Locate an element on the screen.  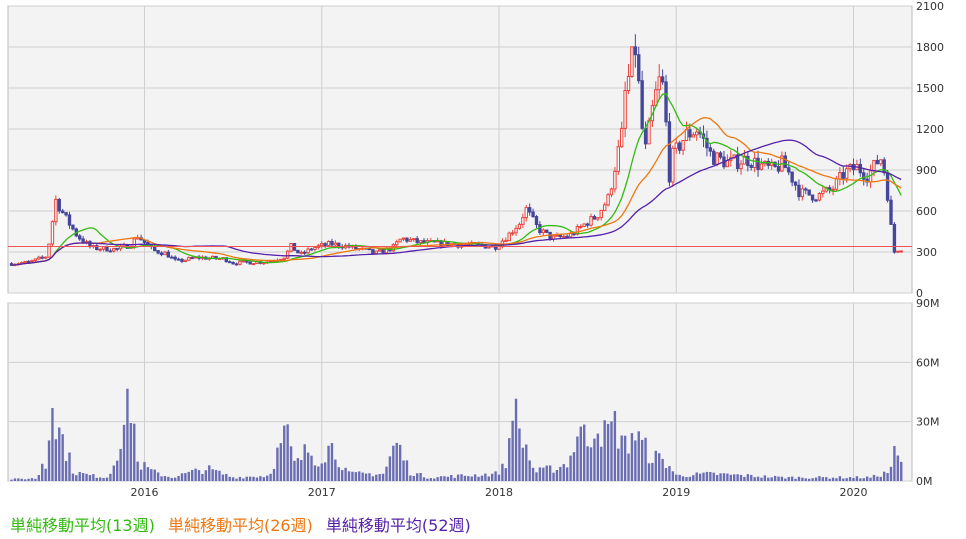
price-axis: 0 300 600 900 1200 1500 1800 2100 is located at coordinates (930, 150).